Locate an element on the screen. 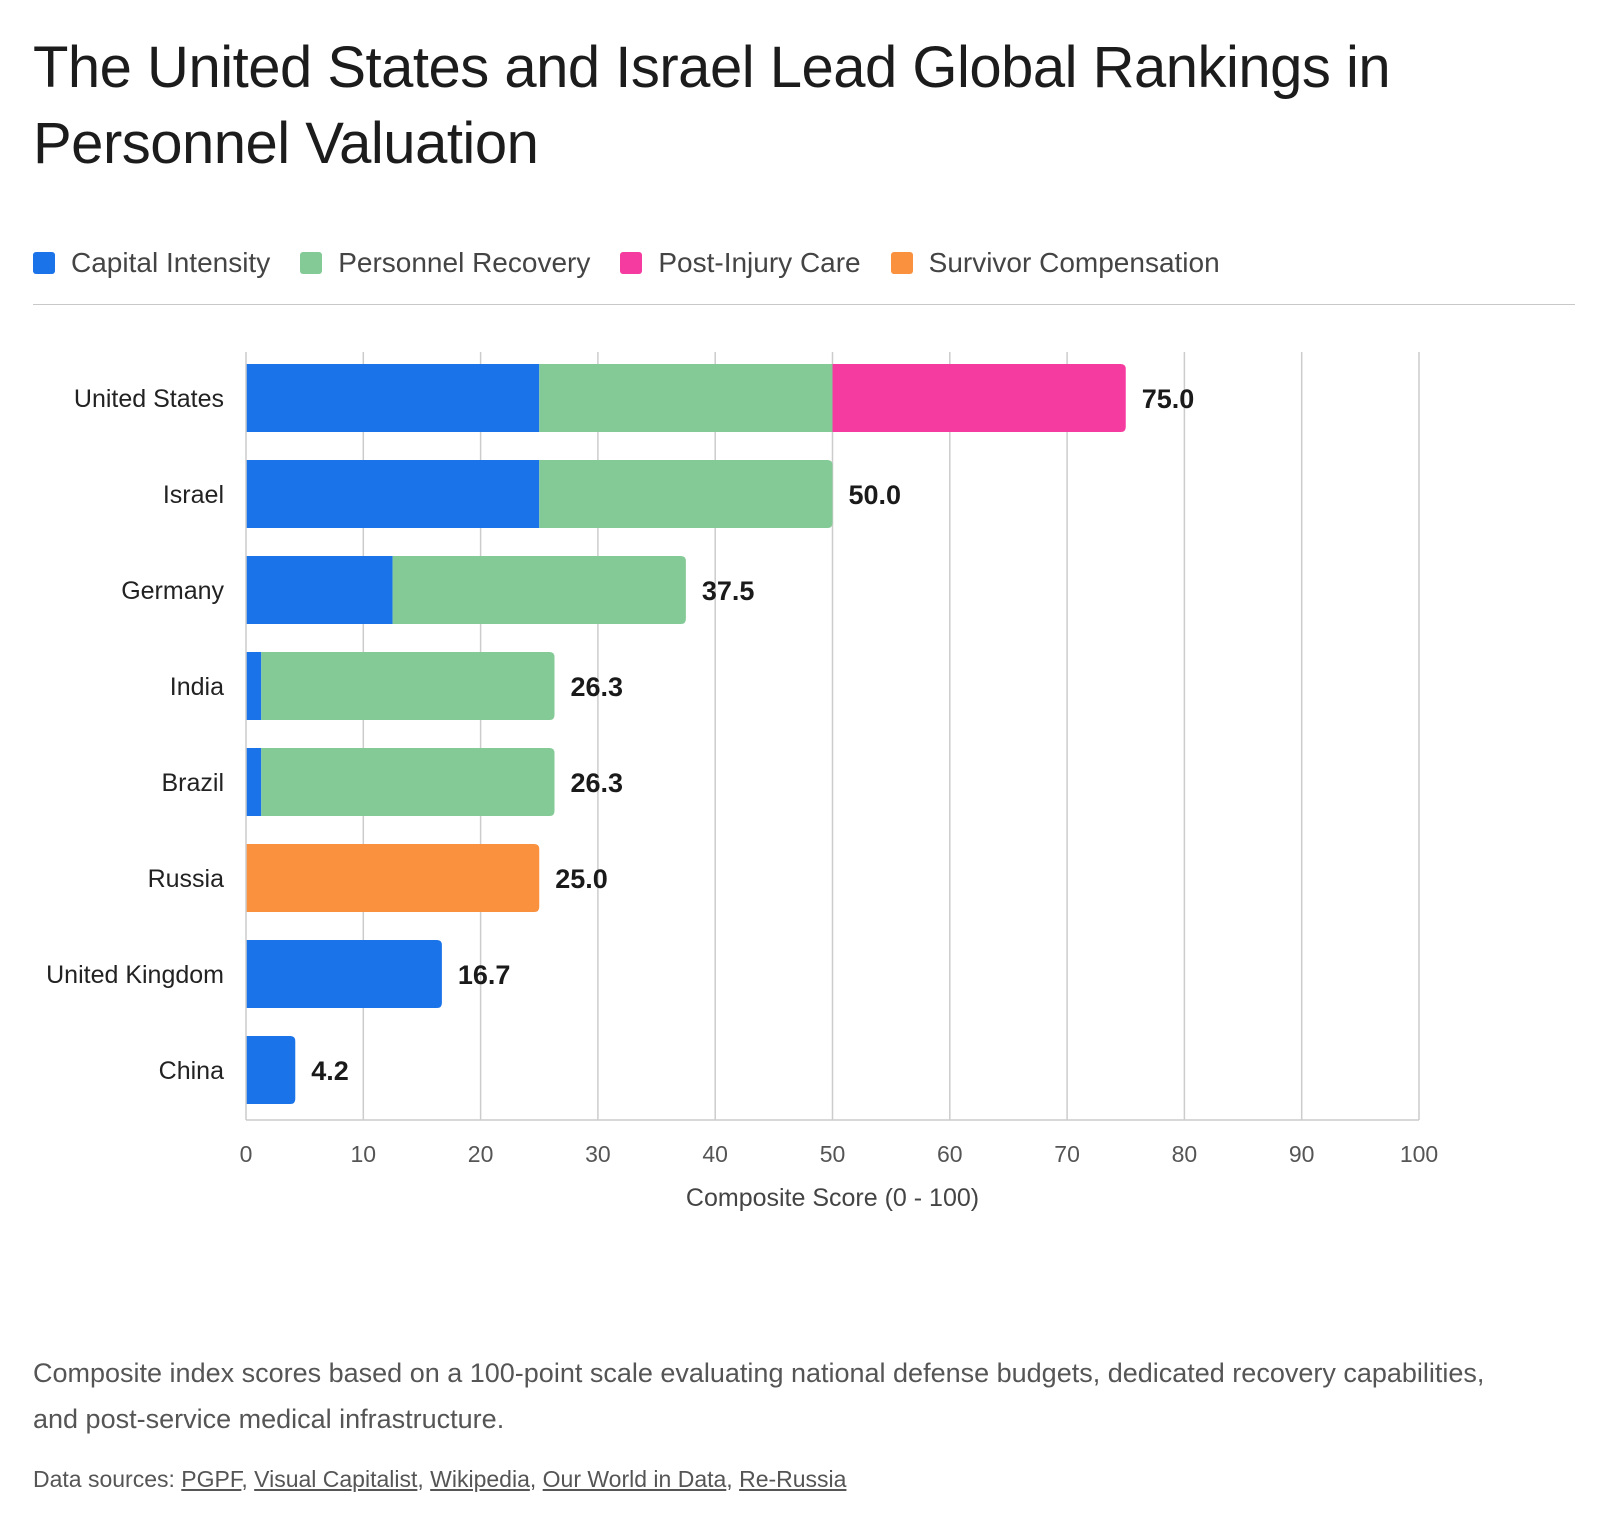  legend-item-capital-intensity: Capital Intensity is located at coordinates (151, 263).